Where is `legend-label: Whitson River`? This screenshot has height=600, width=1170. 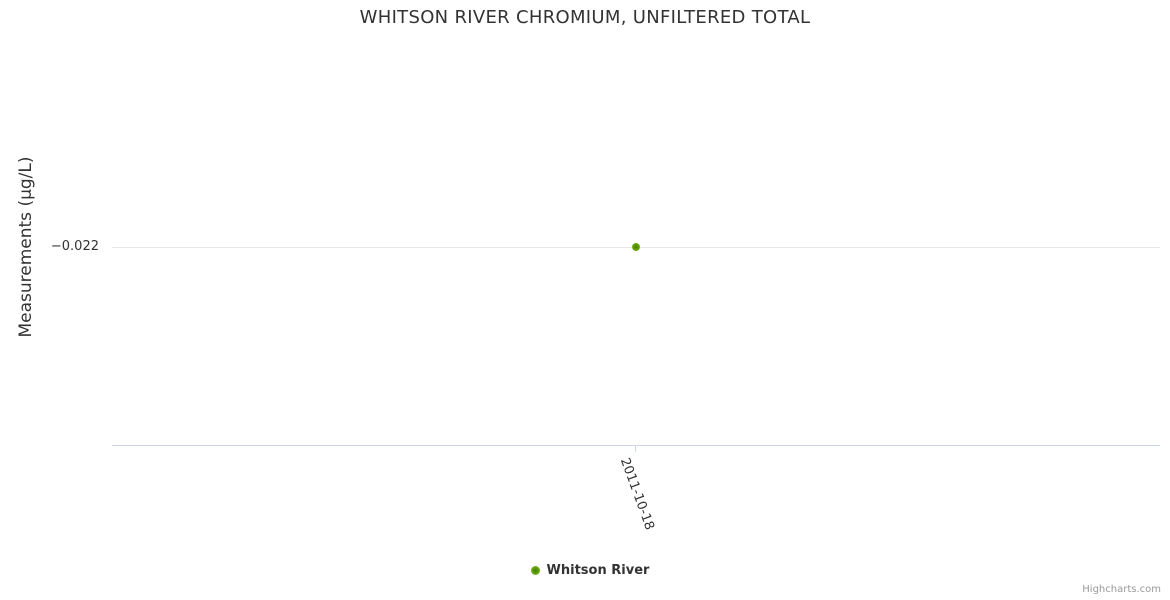 legend-label: Whitson River is located at coordinates (598, 570).